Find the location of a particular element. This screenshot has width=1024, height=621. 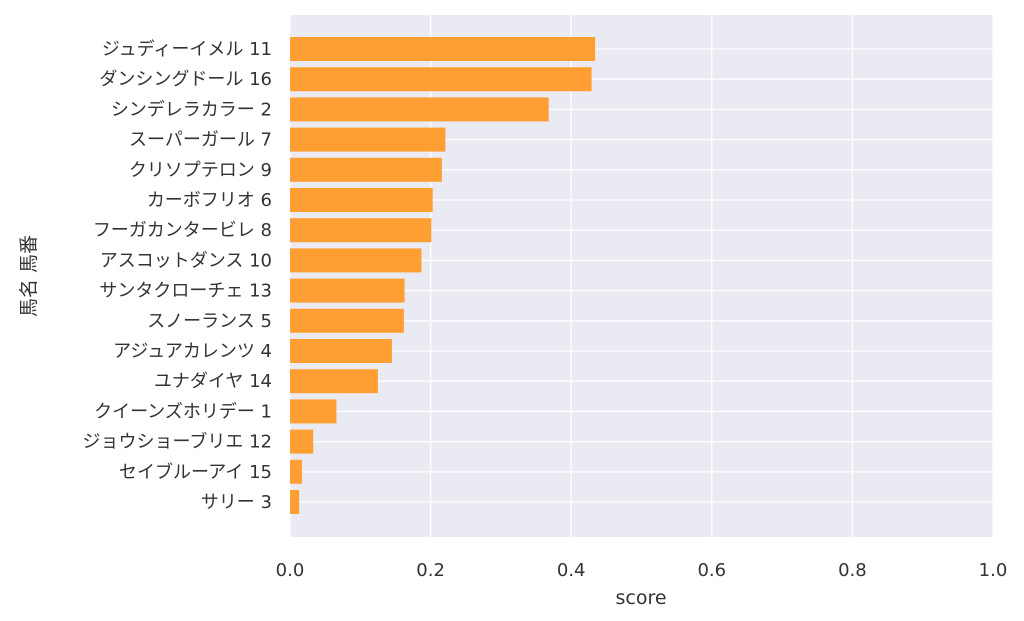

y-tick-label: フーガカンタービレ 8 is located at coordinates (182, 230).